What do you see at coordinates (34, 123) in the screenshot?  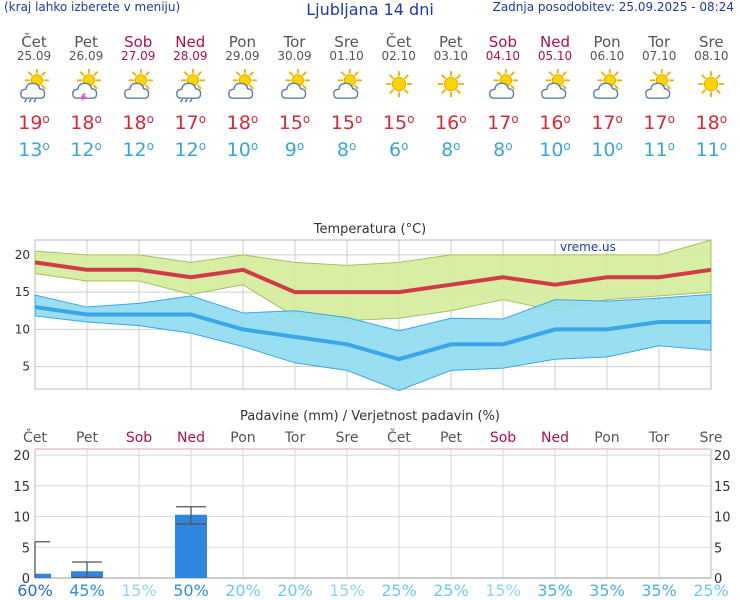 I see `max-temperature: 19o` at bounding box center [34, 123].